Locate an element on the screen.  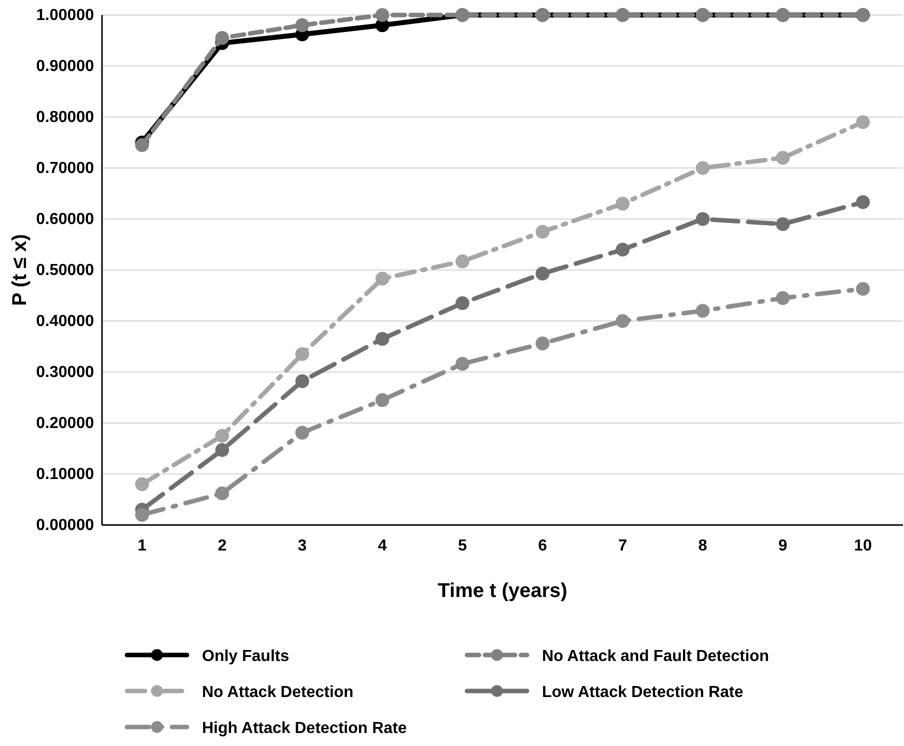
x-tick-label: 1 is located at coordinates (142, 545).